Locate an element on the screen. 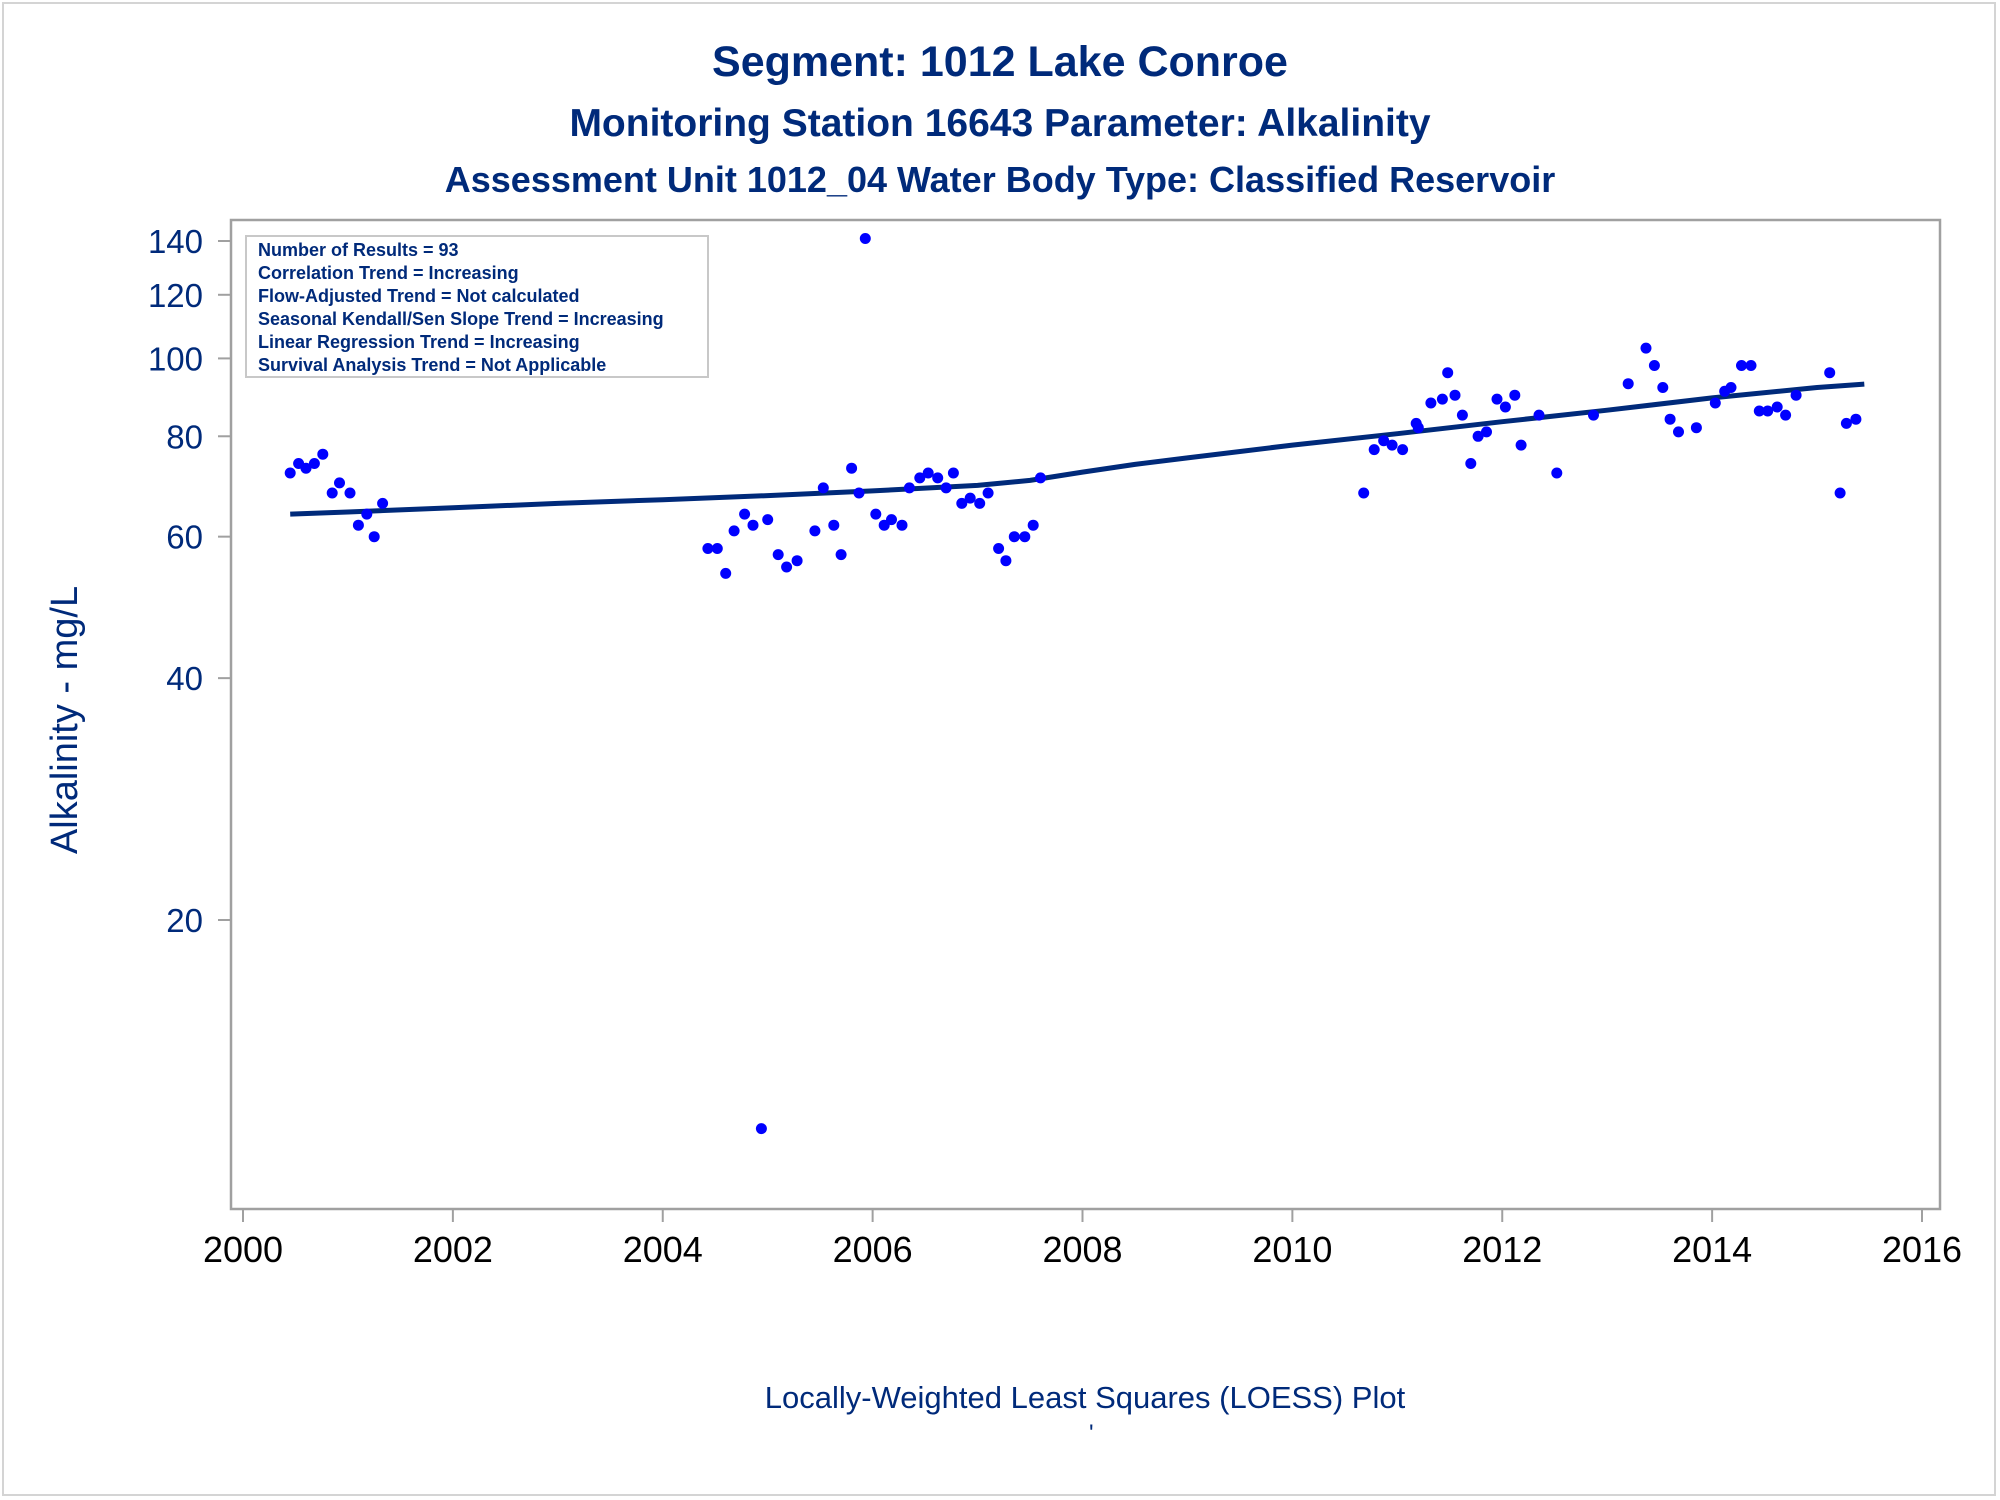 The image size is (2000, 1500). stats-line: Survival Analysis Trend = Not Applicable is located at coordinates (432, 365).